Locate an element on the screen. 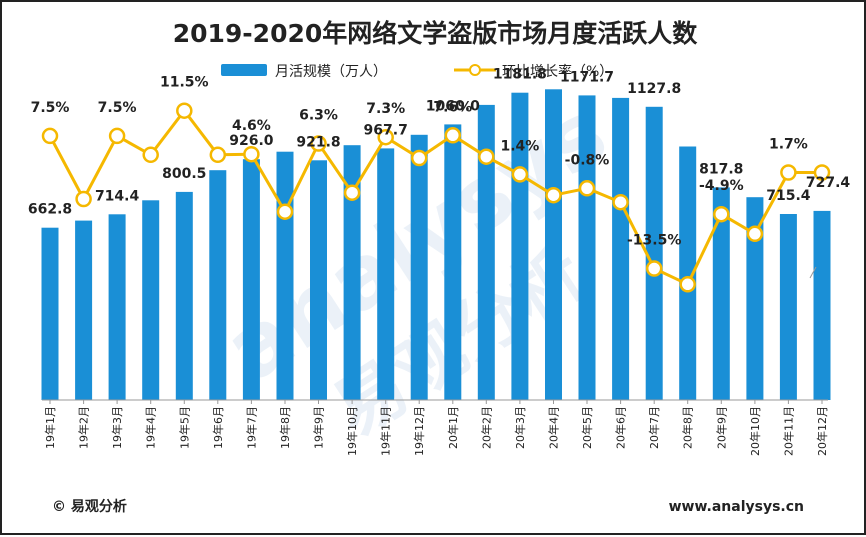 This screenshot has height=537, width=866. bar-value-label: 800.5 is located at coordinates (184, 174).